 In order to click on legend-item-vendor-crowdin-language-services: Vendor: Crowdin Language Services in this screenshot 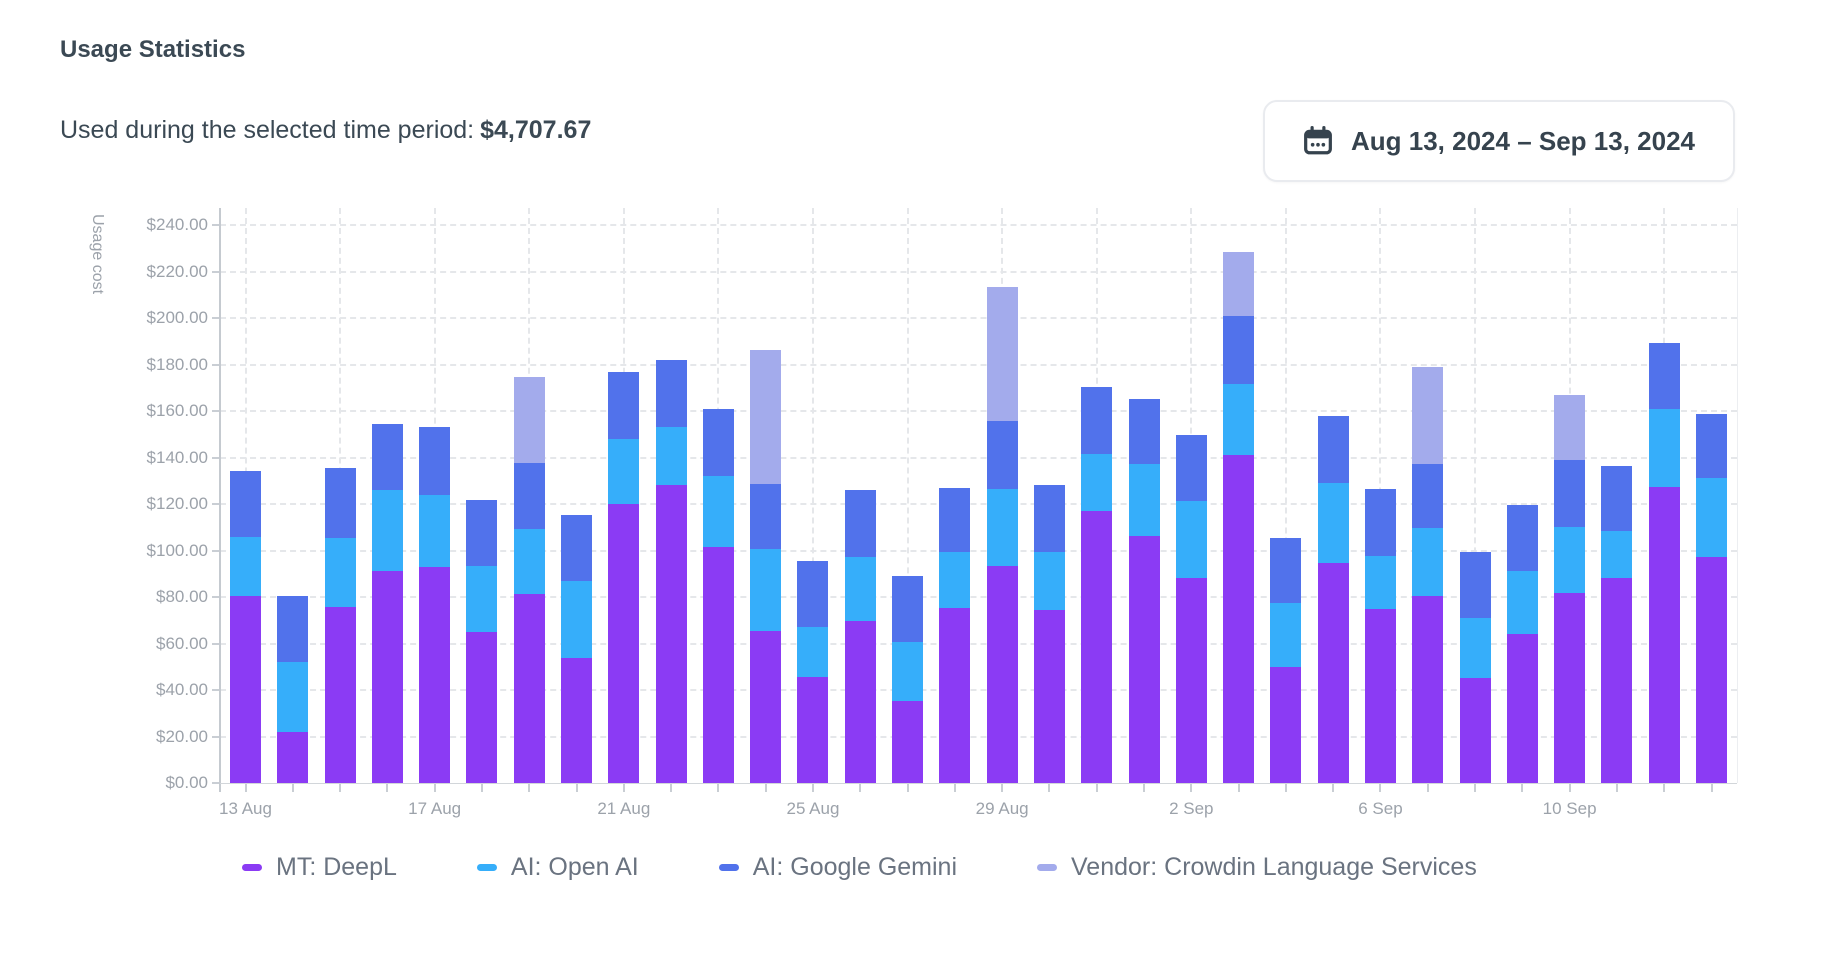, I will do `click(1257, 867)`.